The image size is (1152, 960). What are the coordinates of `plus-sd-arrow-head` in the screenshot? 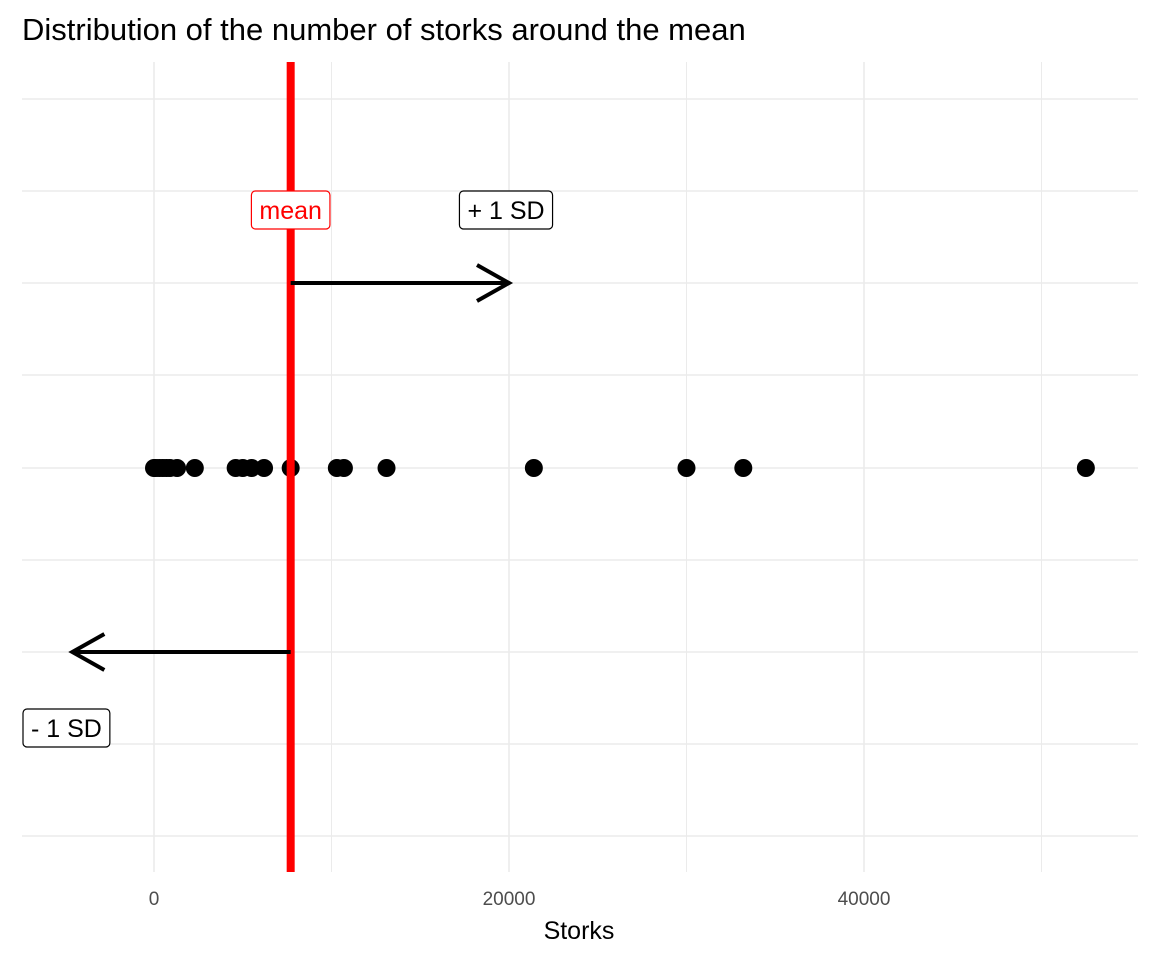 It's located at (495, 283).